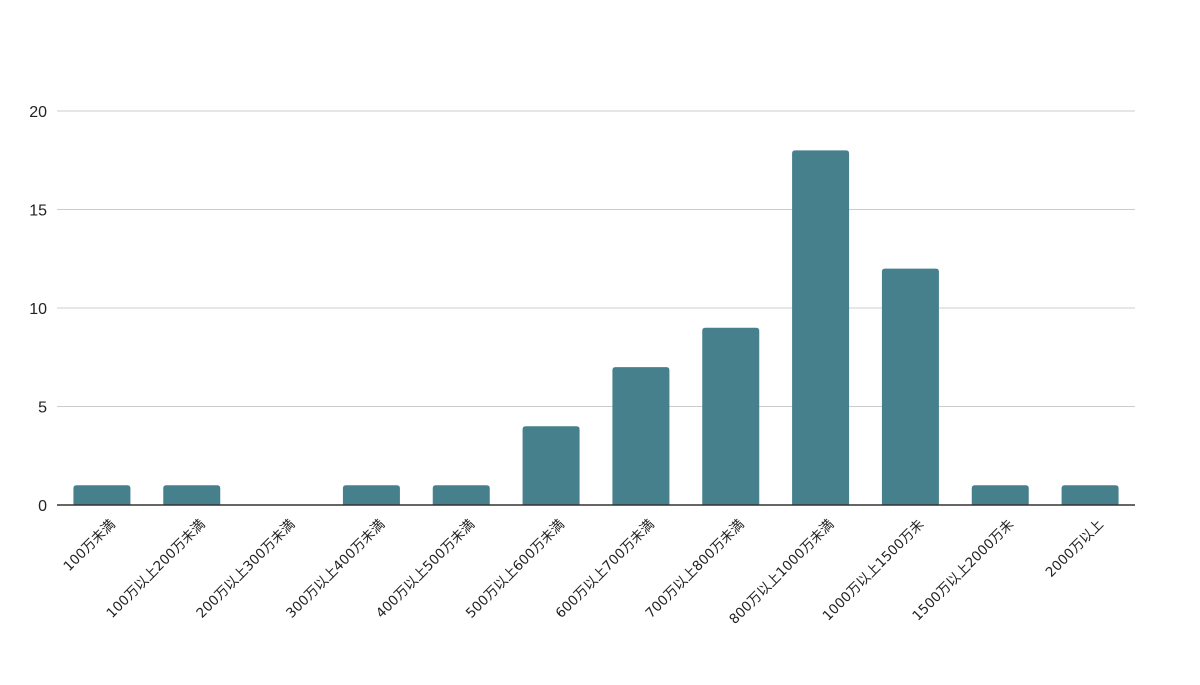 The width and height of the screenshot is (1200, 685). I want to click on y-tick-label: 0, so click(42, 506).